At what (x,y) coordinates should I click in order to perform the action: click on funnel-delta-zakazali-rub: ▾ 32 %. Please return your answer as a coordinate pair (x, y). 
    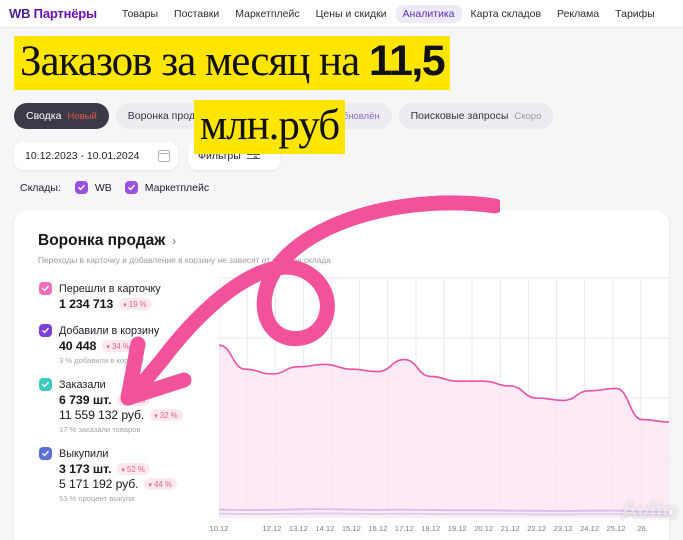
    Looking at the image, I should click on (166, 415).